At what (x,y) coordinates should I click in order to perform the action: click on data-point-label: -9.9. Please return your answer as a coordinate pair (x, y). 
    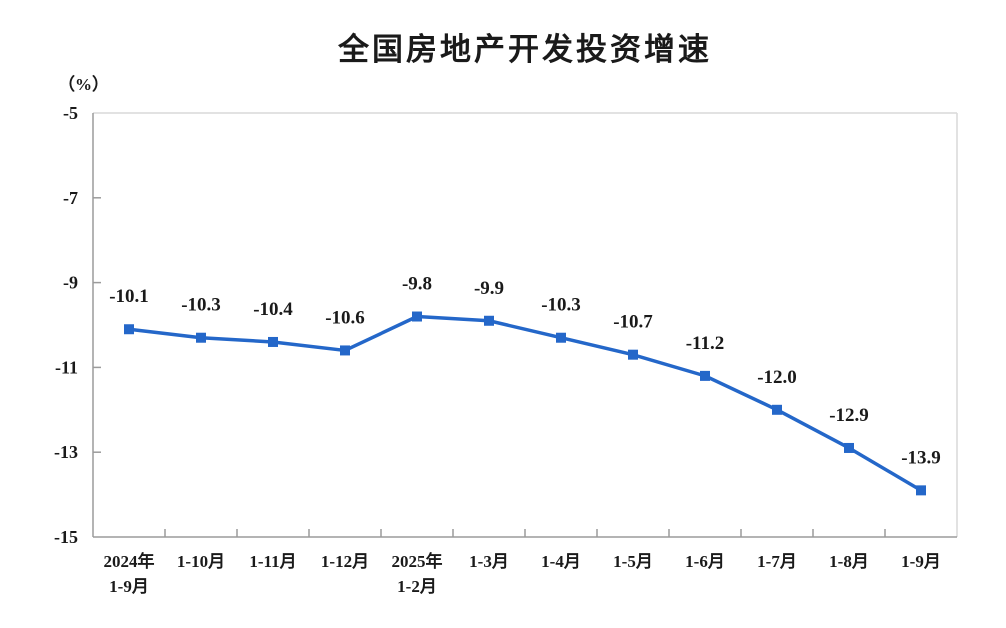
    Looking at the image, I should click on (489, 288).